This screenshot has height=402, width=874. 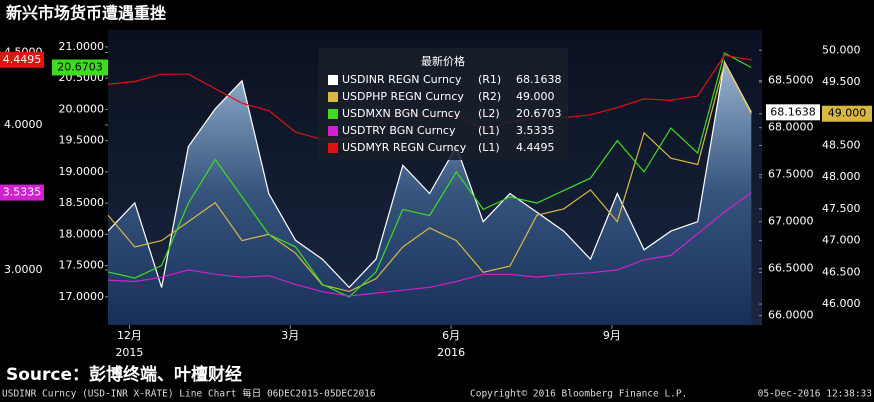 I want to click on y-tick-label: 4.0000, so click(x=23, y=124).